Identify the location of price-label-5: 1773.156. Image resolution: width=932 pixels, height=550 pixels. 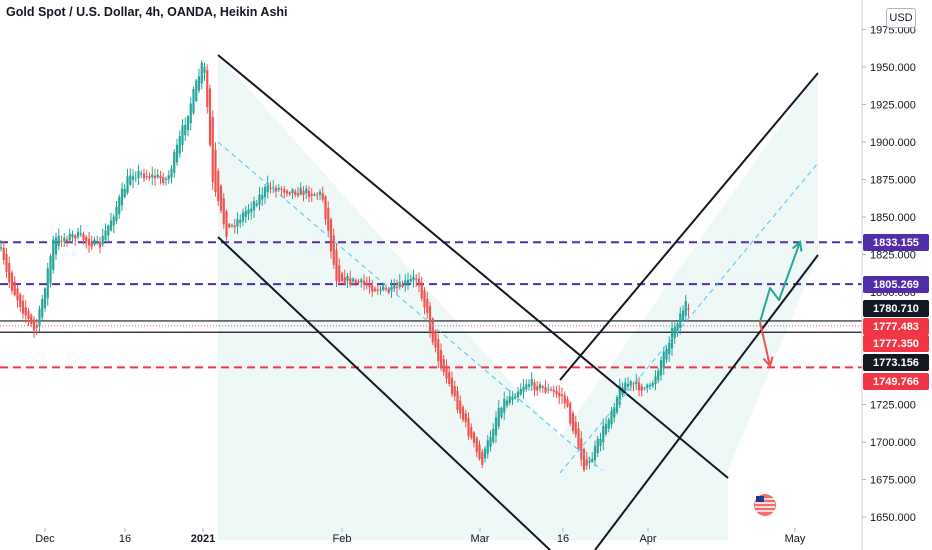
(896, 363).